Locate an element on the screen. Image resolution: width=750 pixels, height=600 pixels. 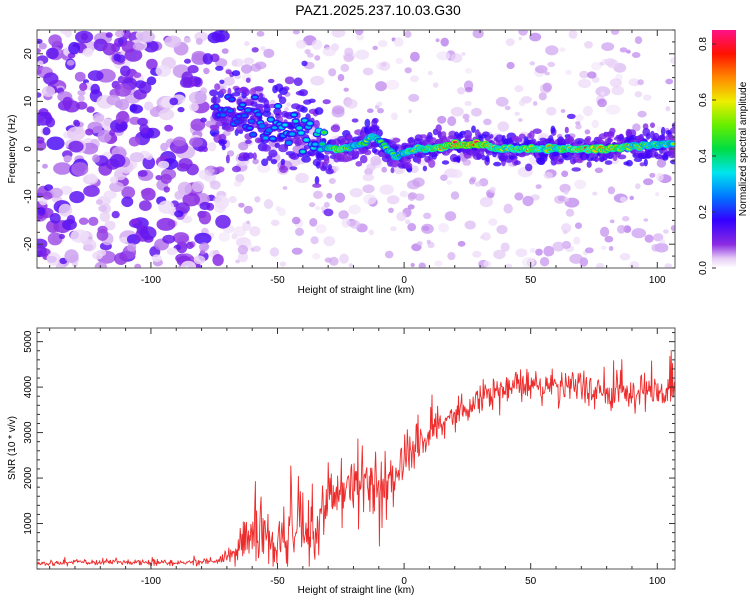
colorbar-ticks: 0.0 0.2 0.4 0.6 0.8 is located at coordinates (707, 156).